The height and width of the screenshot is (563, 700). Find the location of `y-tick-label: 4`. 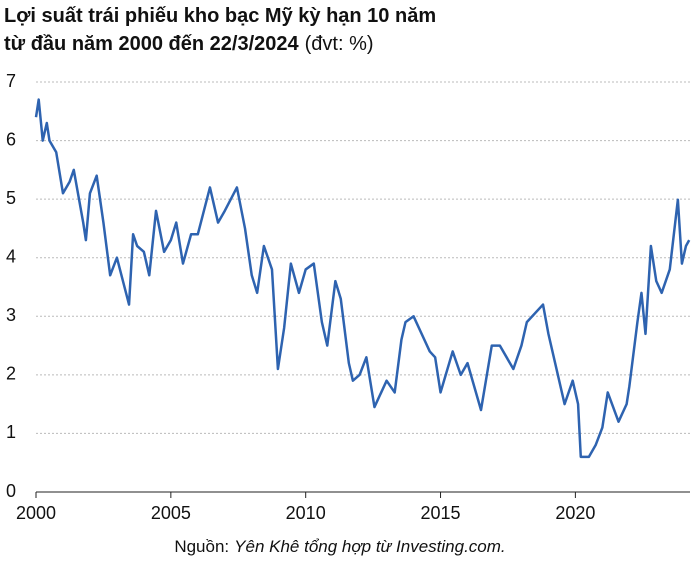

y-tick-label: 4 is located at coordinates (11, 256).